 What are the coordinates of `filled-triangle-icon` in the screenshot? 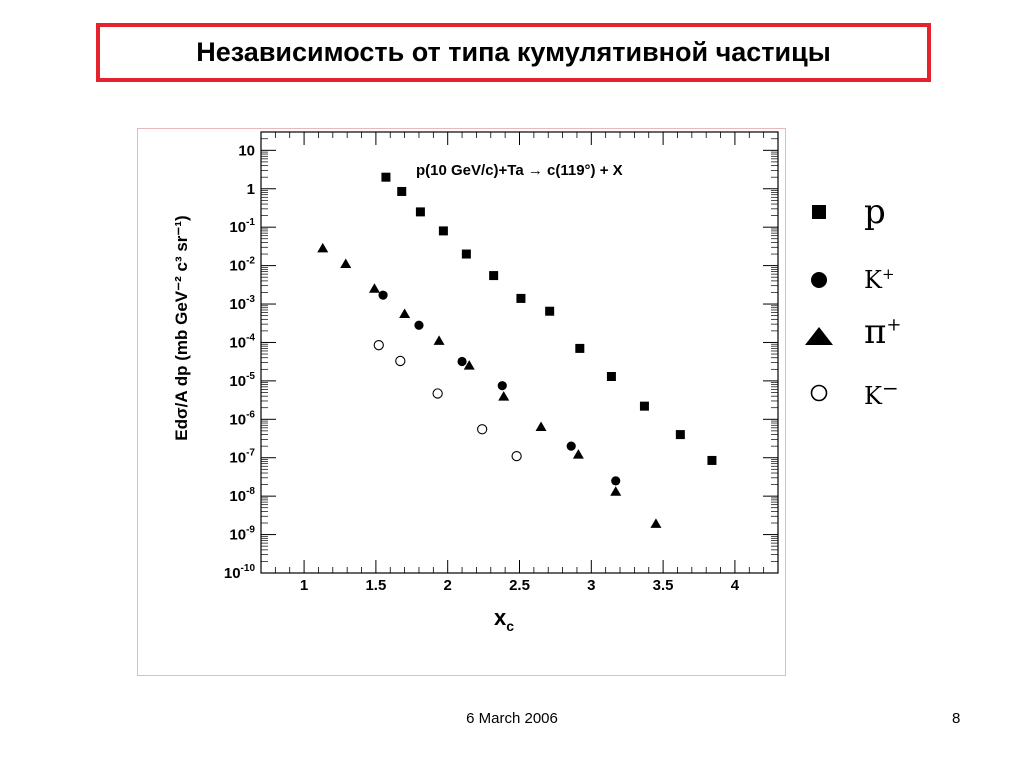 It's located at (819, 336).